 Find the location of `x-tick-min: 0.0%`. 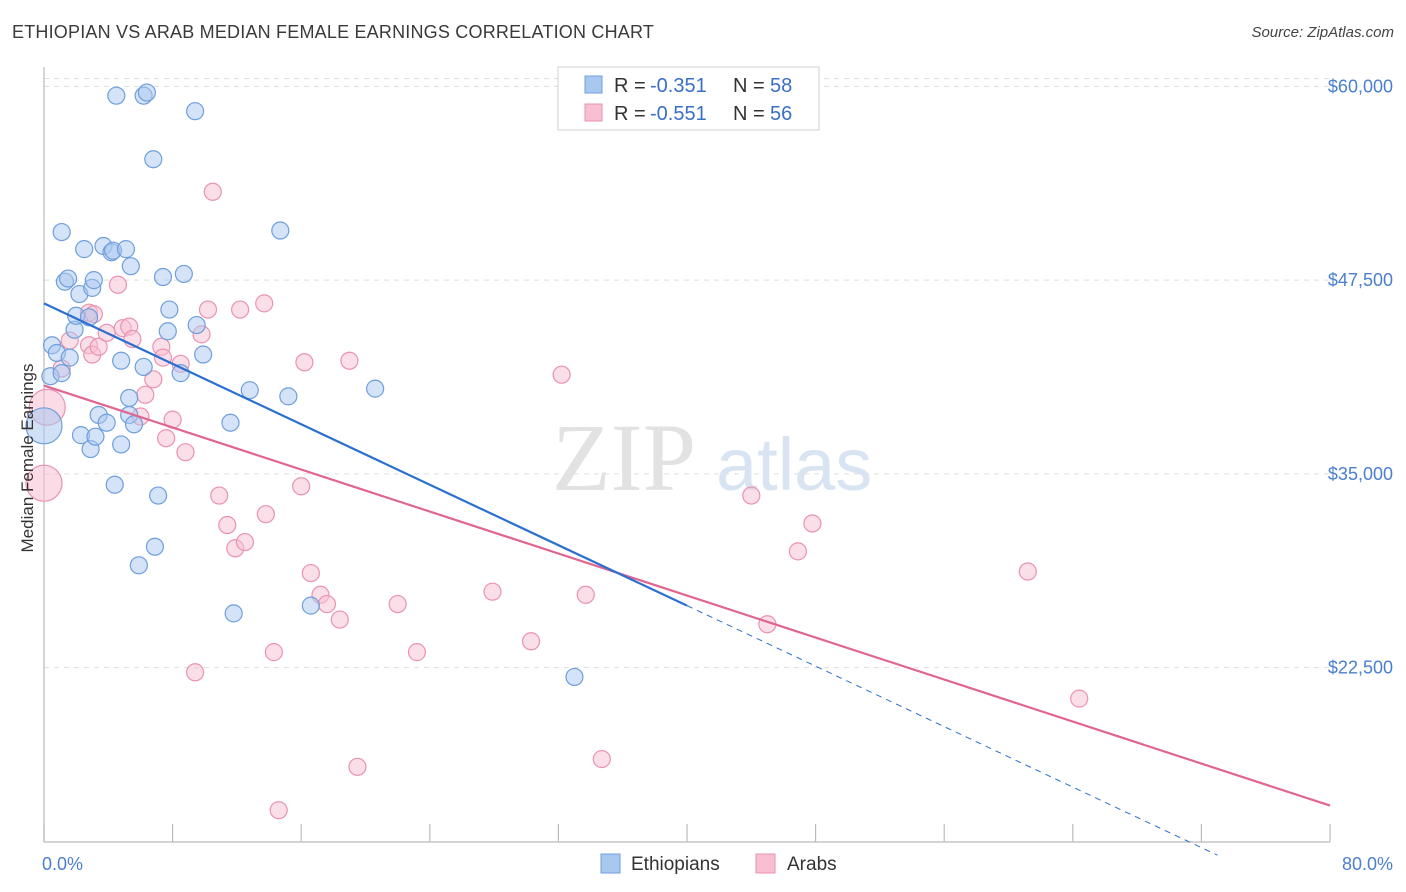

x-tick-min: 0.0% is located at coordinates (62, 864).